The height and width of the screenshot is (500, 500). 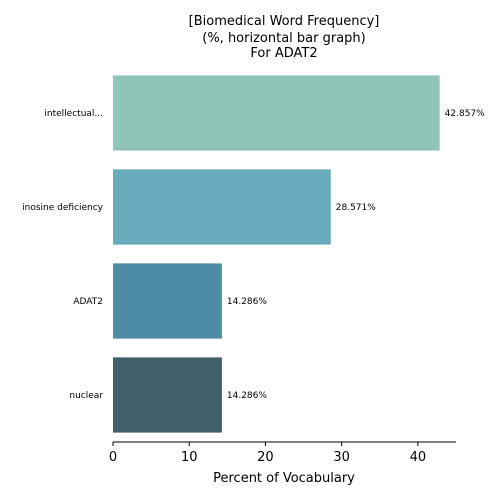 What do you see at coordinates (283, 53) in the screenshot?
I see `chart-title-line-3: For ADAT2` at bounding box center [283, 53].